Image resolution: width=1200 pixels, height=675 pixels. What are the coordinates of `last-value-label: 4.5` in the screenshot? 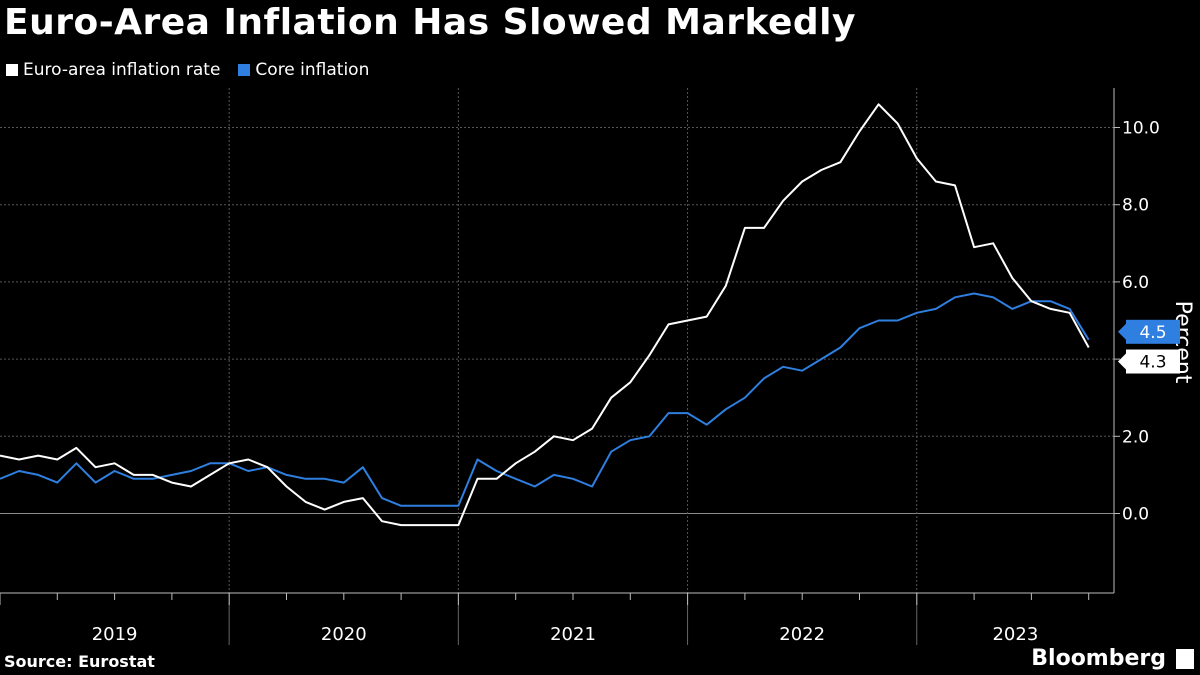 It's located at (1152, 333).